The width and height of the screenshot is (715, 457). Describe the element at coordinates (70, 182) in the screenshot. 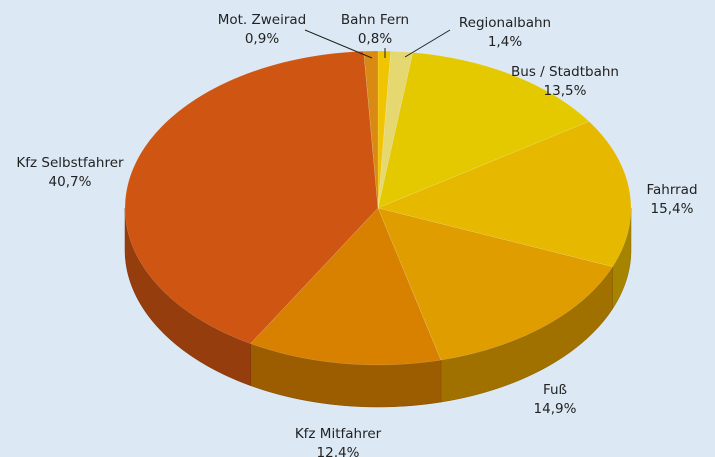

I see `slice-value-label: 40,7%` at that location.